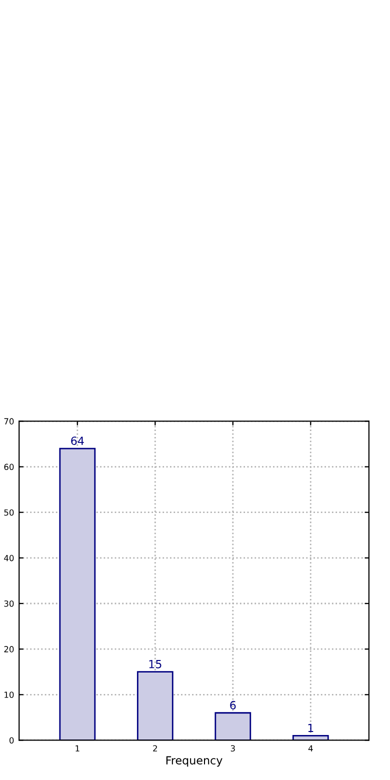  What do you see at coordinates (11, 740) in the screenshot?
I see `y-tick-label: 0` at bounding box center [11, 740].